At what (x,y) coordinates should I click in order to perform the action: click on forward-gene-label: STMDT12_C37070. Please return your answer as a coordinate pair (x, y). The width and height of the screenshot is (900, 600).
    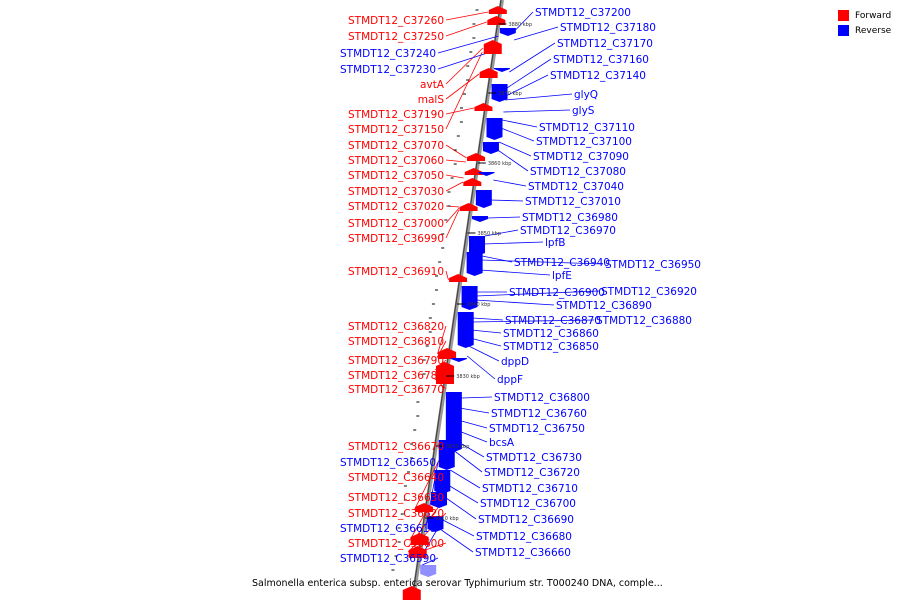
    Looking at the image, I should click on (396, 146).